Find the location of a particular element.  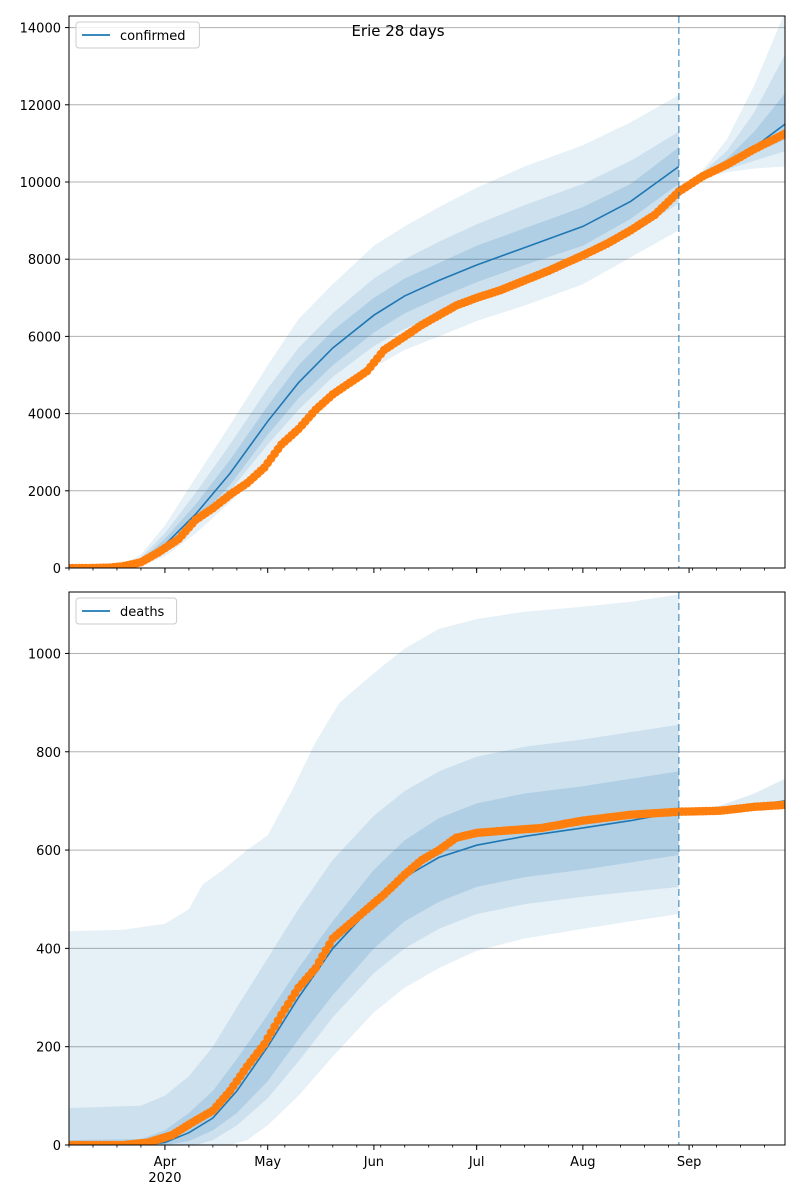

legend: deaths is located at coordinates (126, 611).